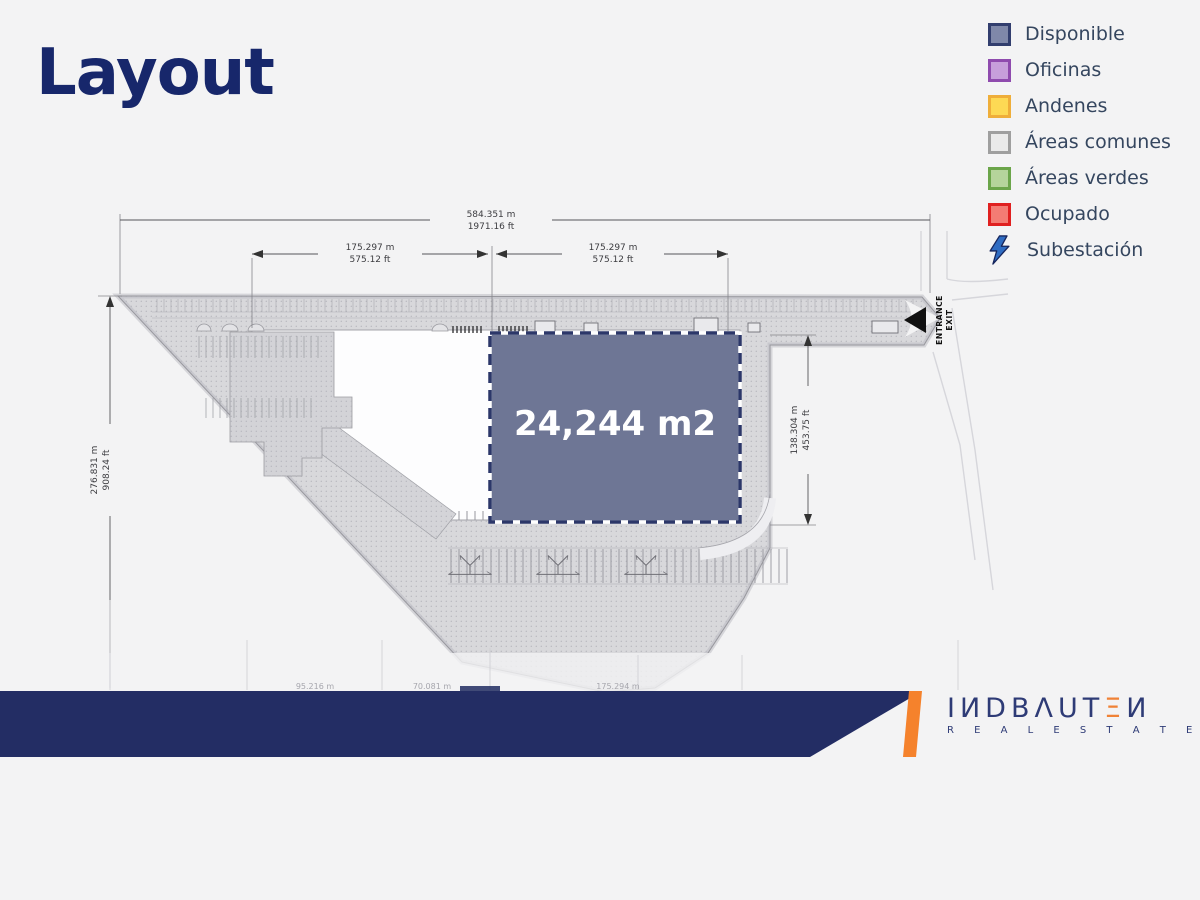  I want to click on oficinas-swatch, so click(999, 70).